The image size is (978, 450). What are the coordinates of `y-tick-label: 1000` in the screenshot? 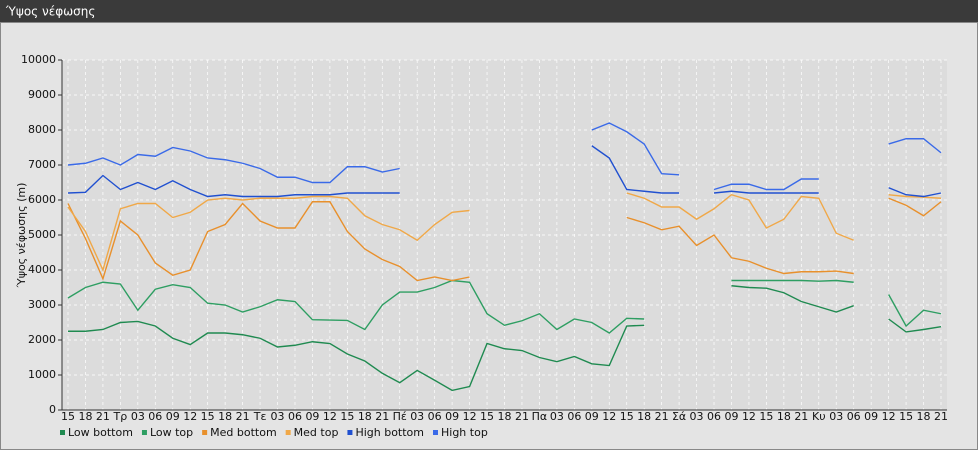 It's located at (42, 374).